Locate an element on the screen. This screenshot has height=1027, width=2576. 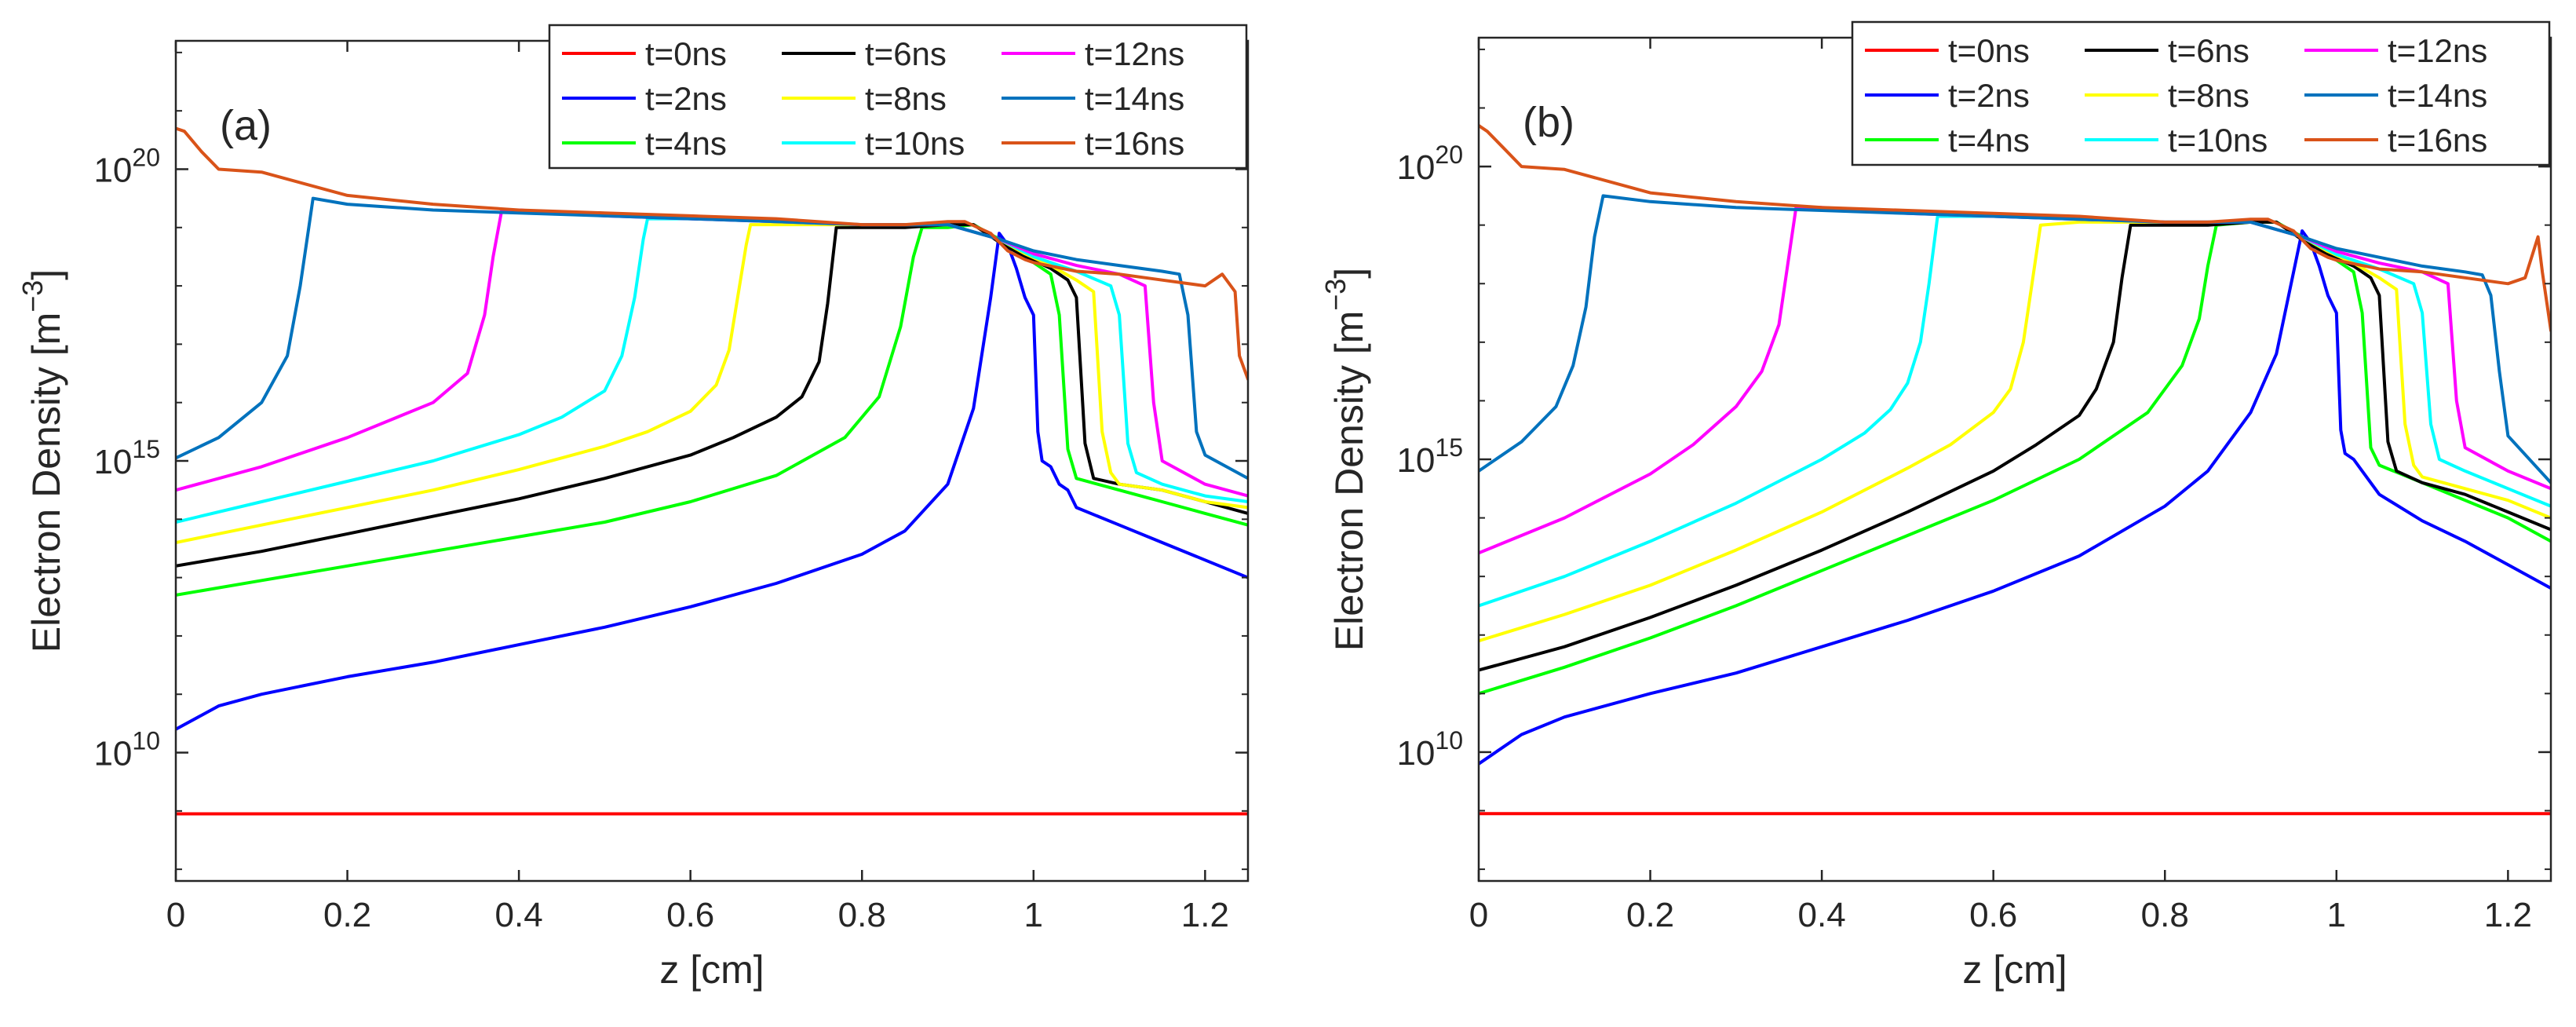
panel-label: (b) is located at coordinates (1548, 122).